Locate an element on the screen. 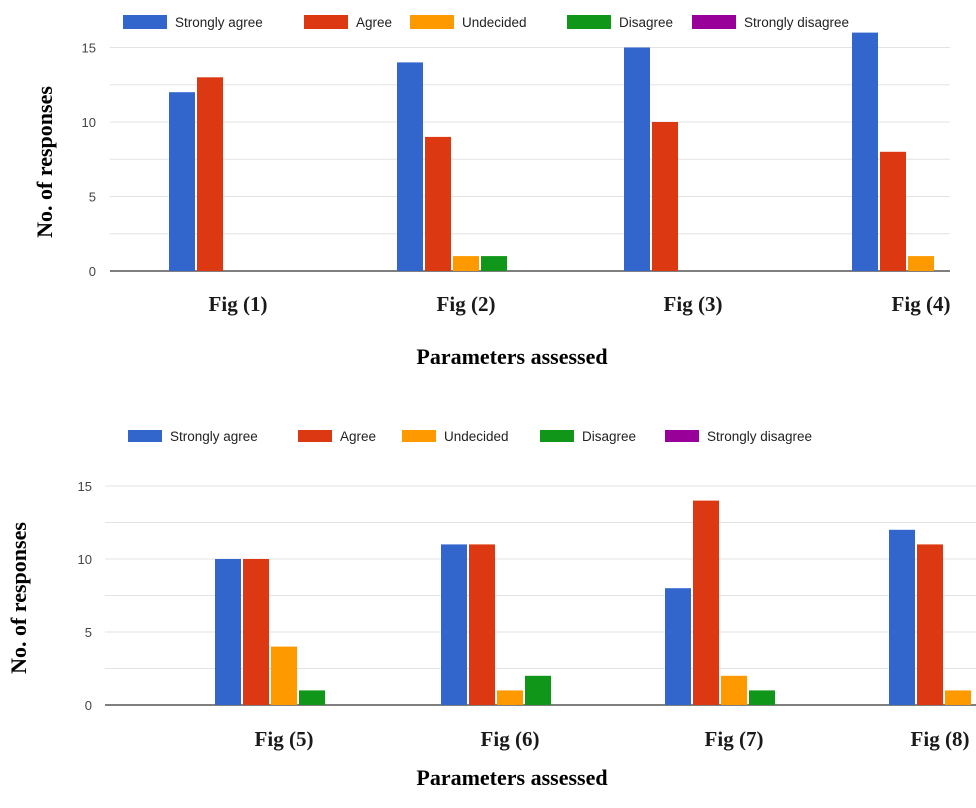 This screenshot has width=976, height=808. category-label: Fig (2) is located at coordinates (466, 304).